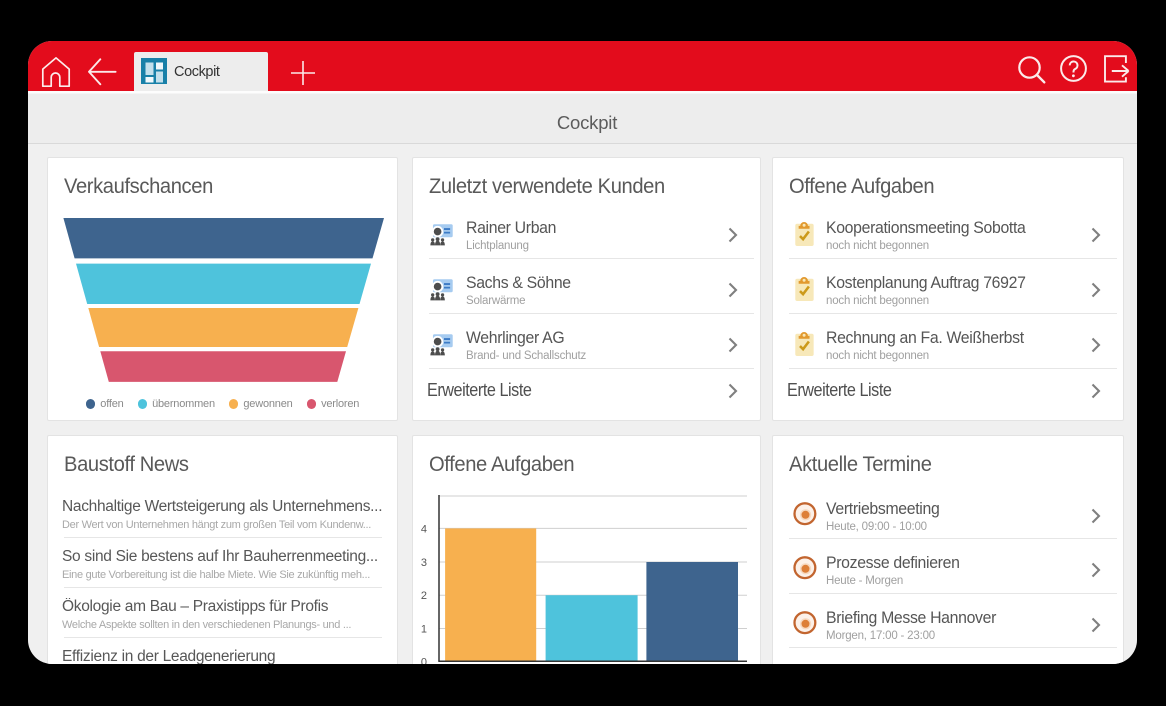 The width and height of the screenshot is (1166, 706). What do you see at coordinates (424, 563) in the screenshot?
I see `svg-text: 3` at bounding box center [424, 563].